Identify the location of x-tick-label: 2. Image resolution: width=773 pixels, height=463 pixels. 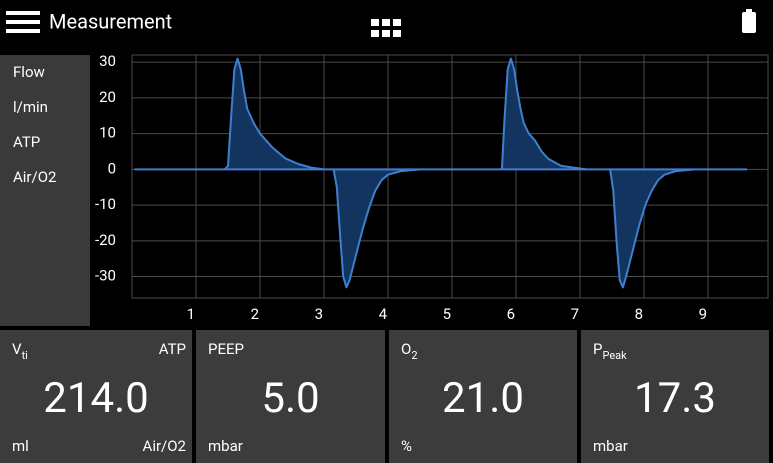
(255, 314).